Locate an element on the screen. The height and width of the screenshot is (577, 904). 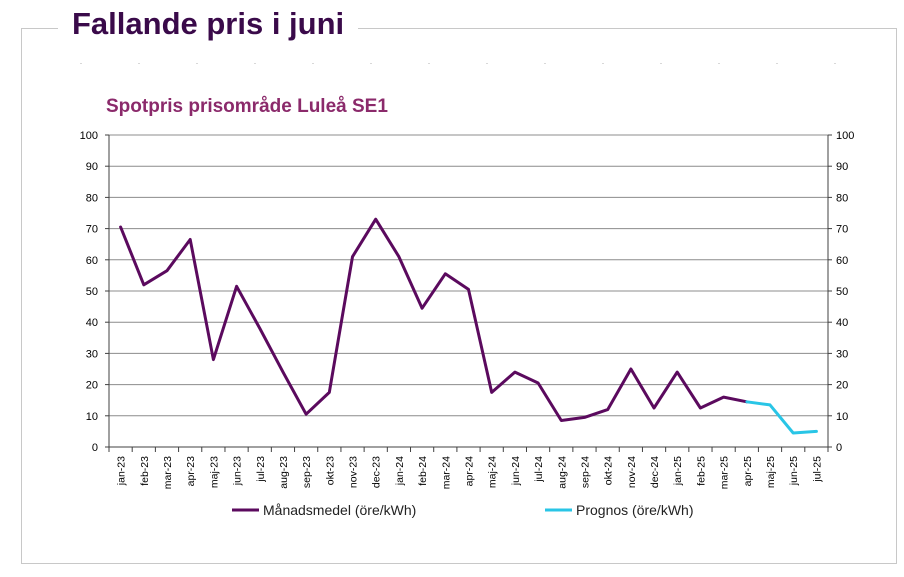
x-tick-label: apr-23 is located at coordinates (191, 471).